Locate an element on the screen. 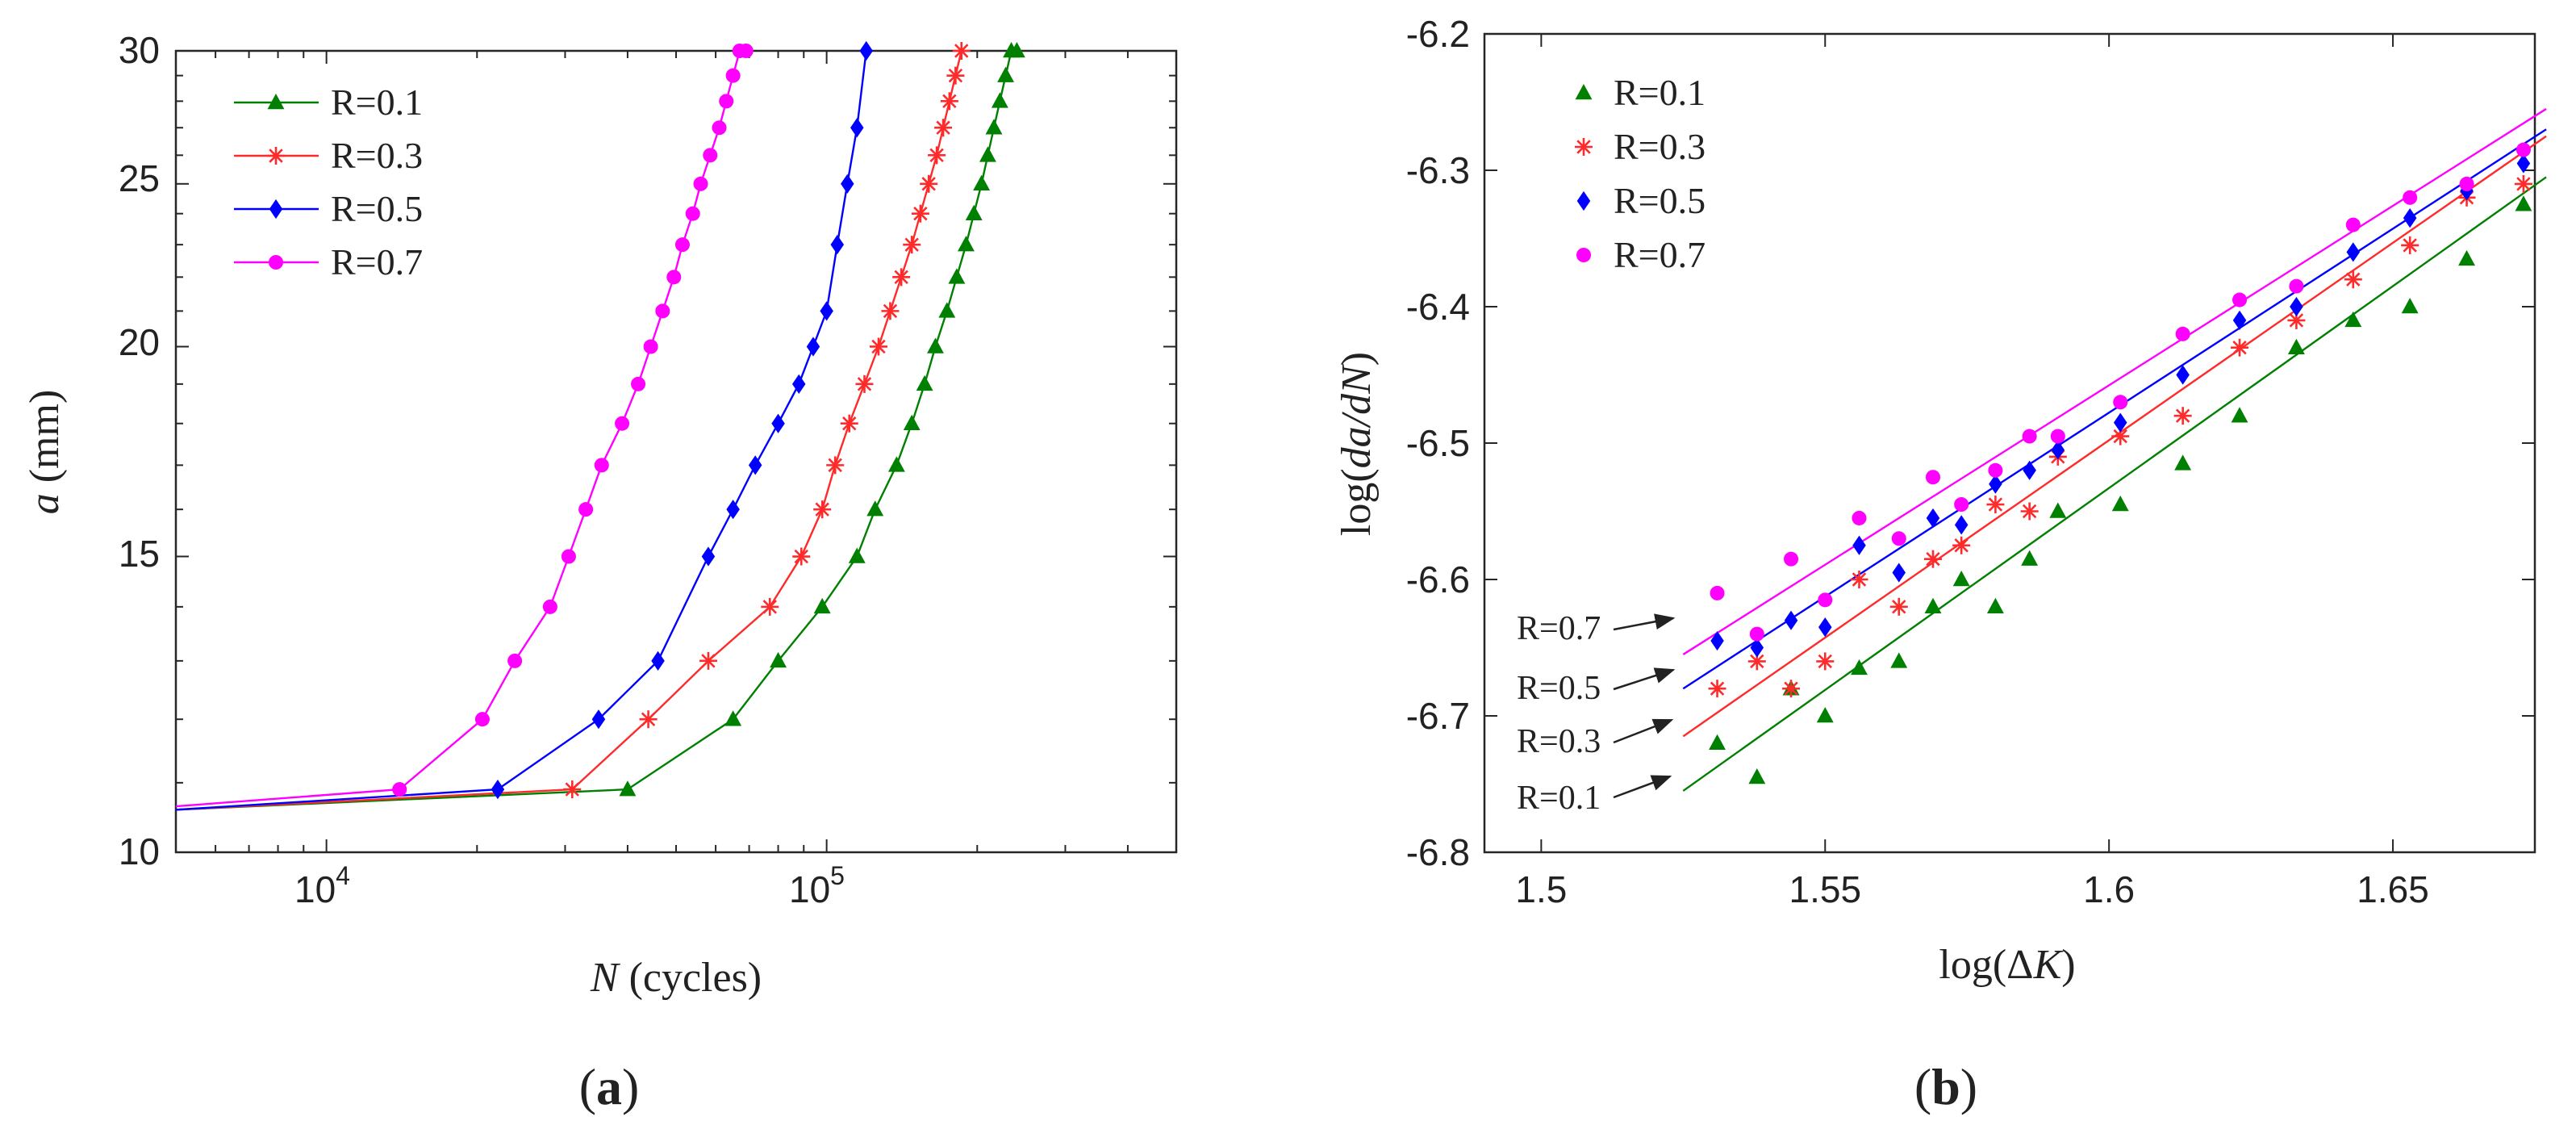  b-legend-label: R=0.3 is located at coordinates (1660, 146).